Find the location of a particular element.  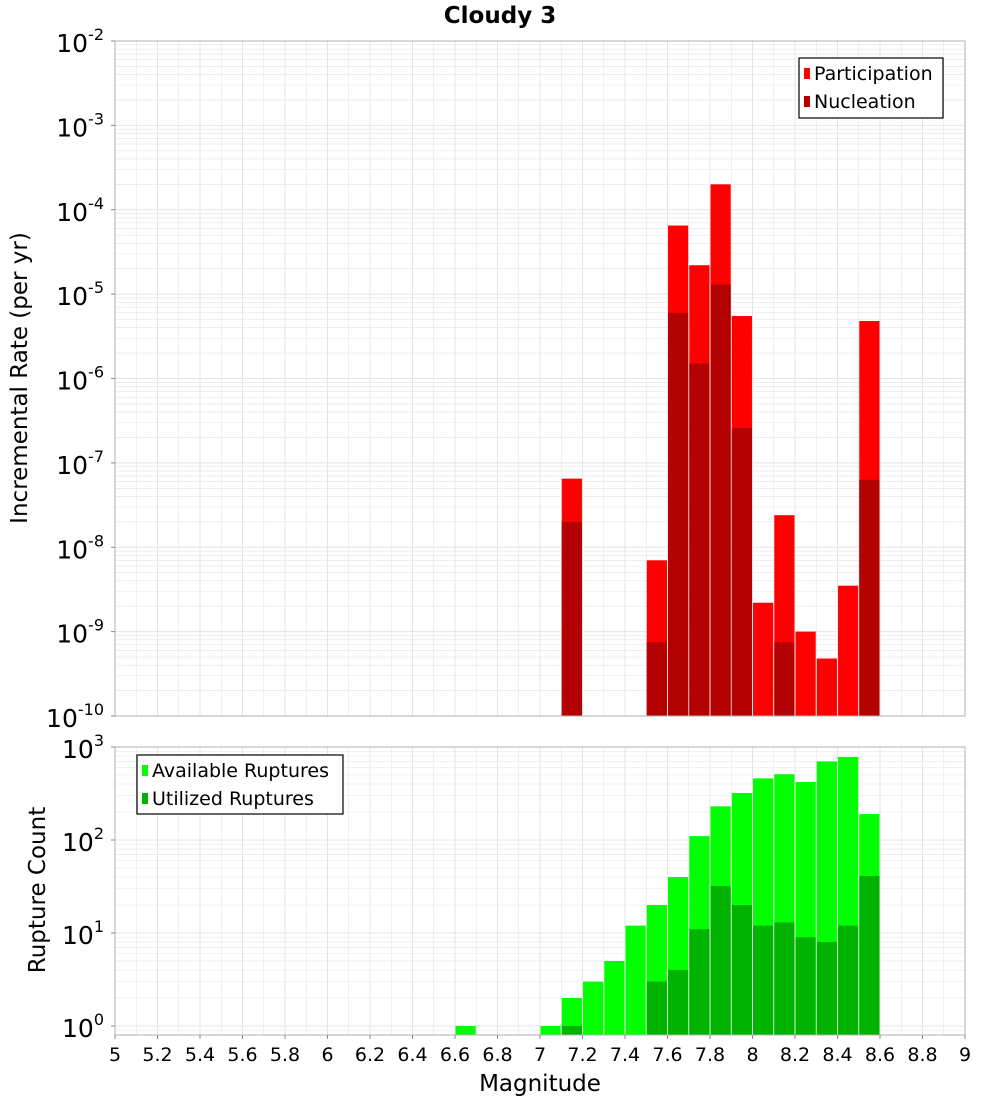

x-tick-label: 8.8 is located at coordinates (922, 1055).